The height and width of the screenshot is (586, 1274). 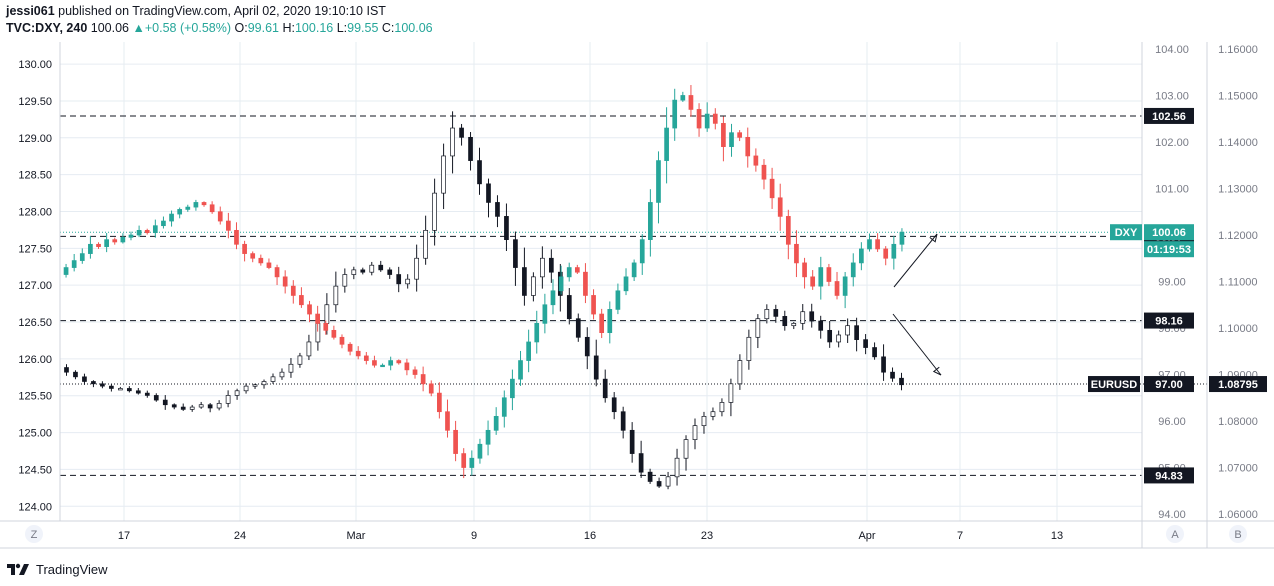 I want to click on x-tick-label: Apr, so click(x=866, y=536).